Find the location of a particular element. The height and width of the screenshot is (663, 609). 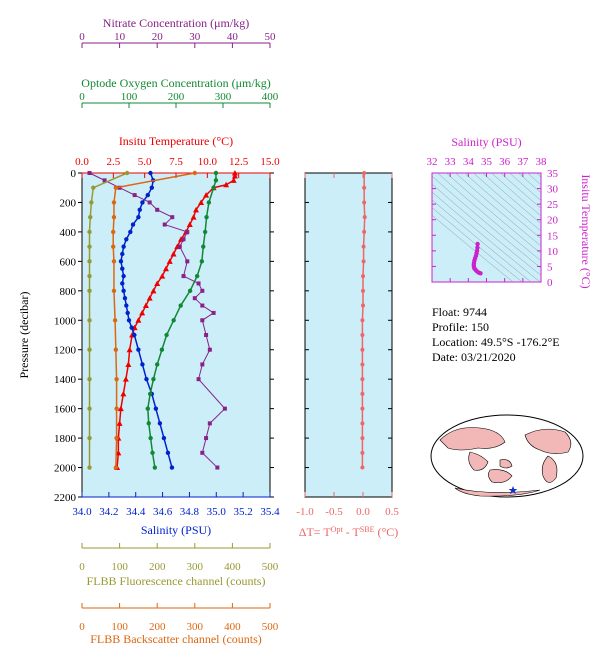

pressure-tick-label: 1600 is located at coordinates (65, 410).